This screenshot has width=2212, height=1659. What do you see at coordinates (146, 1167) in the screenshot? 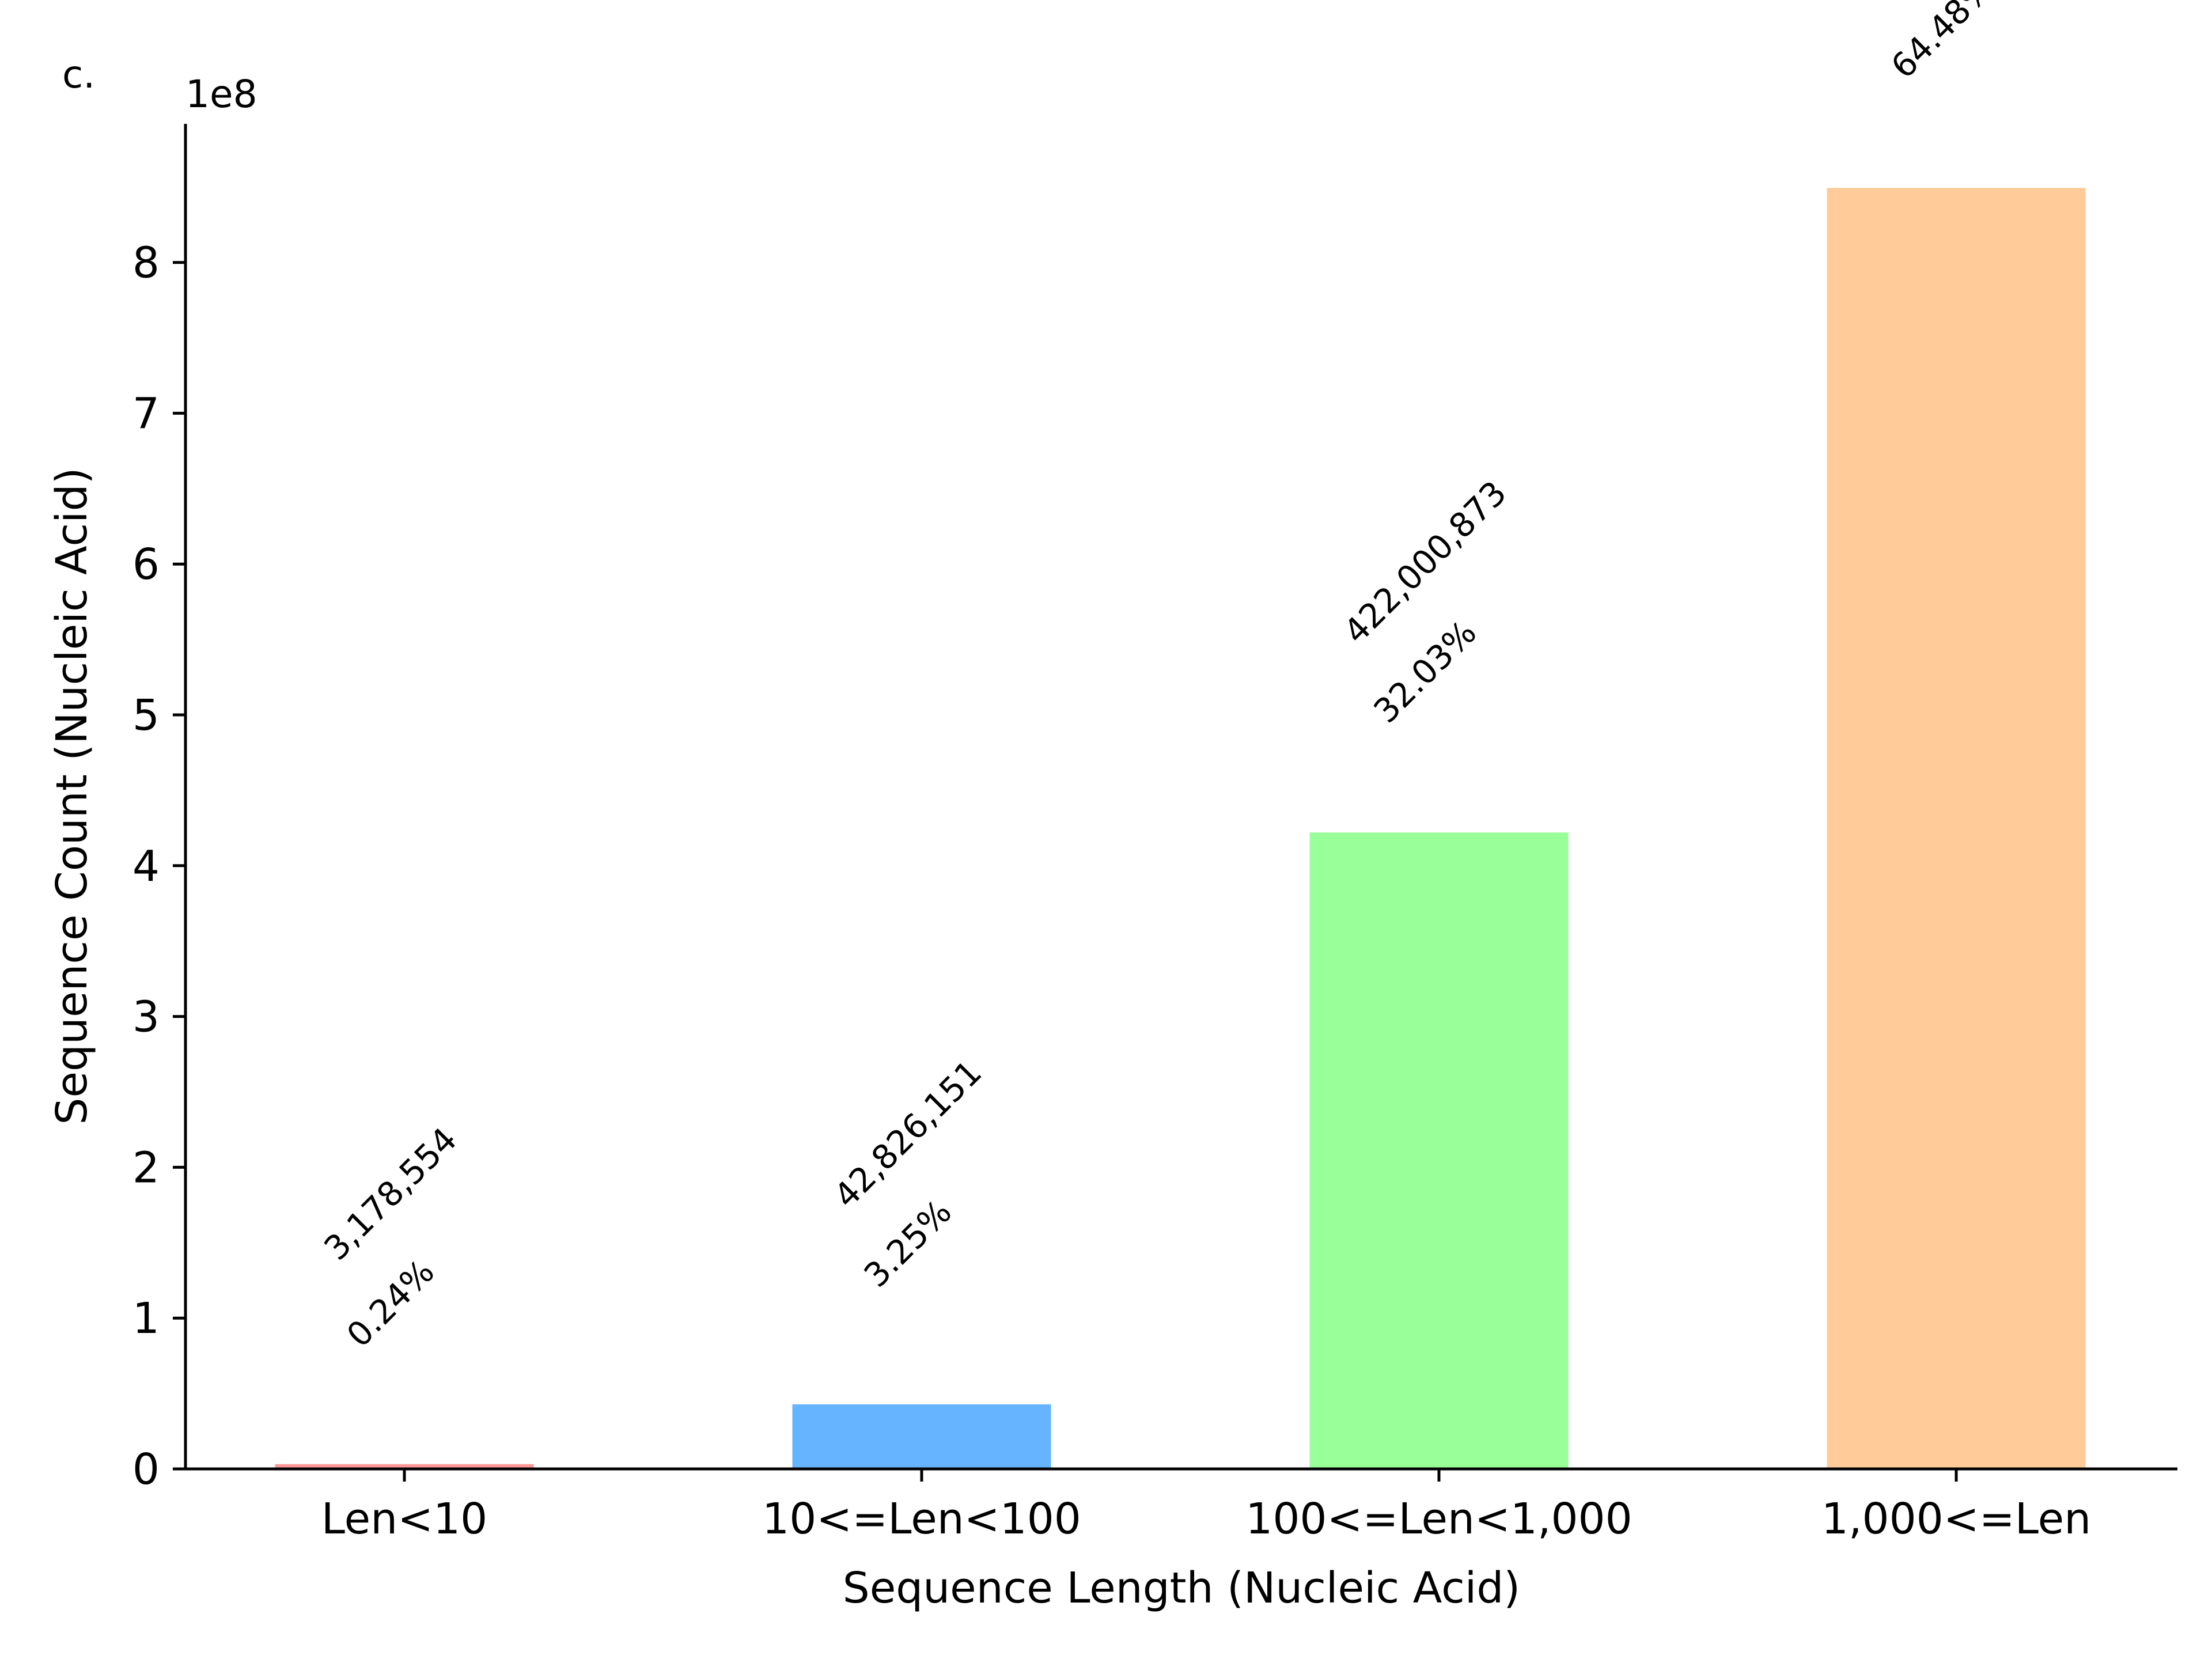
I see `y-tick-label-2: 2` at bounding box center [146, 1167].